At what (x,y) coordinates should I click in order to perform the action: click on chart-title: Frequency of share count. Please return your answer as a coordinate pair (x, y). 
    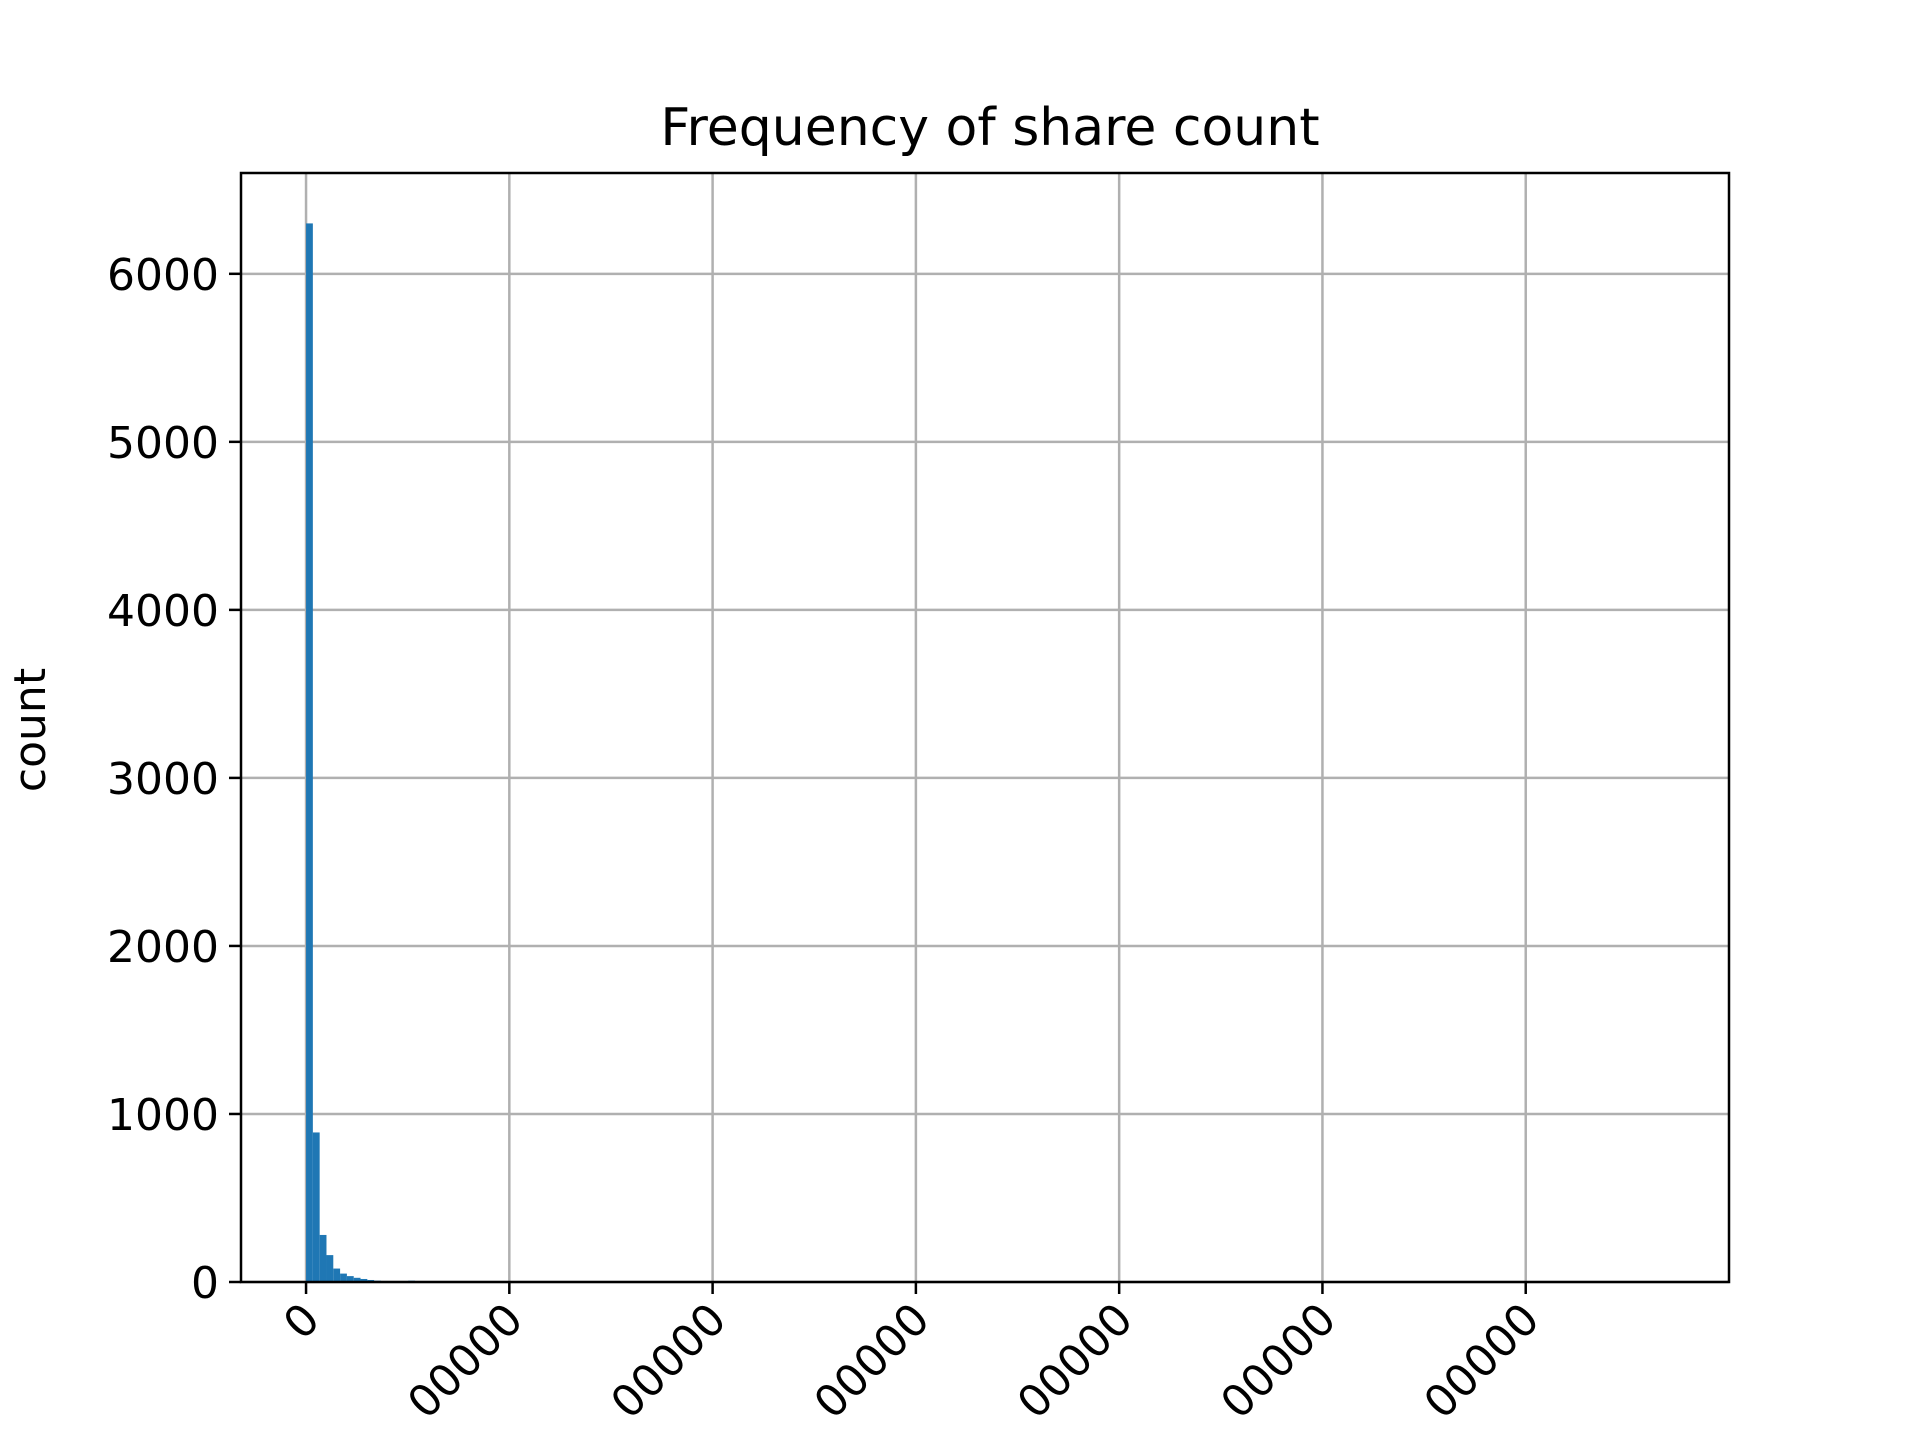
    Looking at the image, I should click on (989, 128).